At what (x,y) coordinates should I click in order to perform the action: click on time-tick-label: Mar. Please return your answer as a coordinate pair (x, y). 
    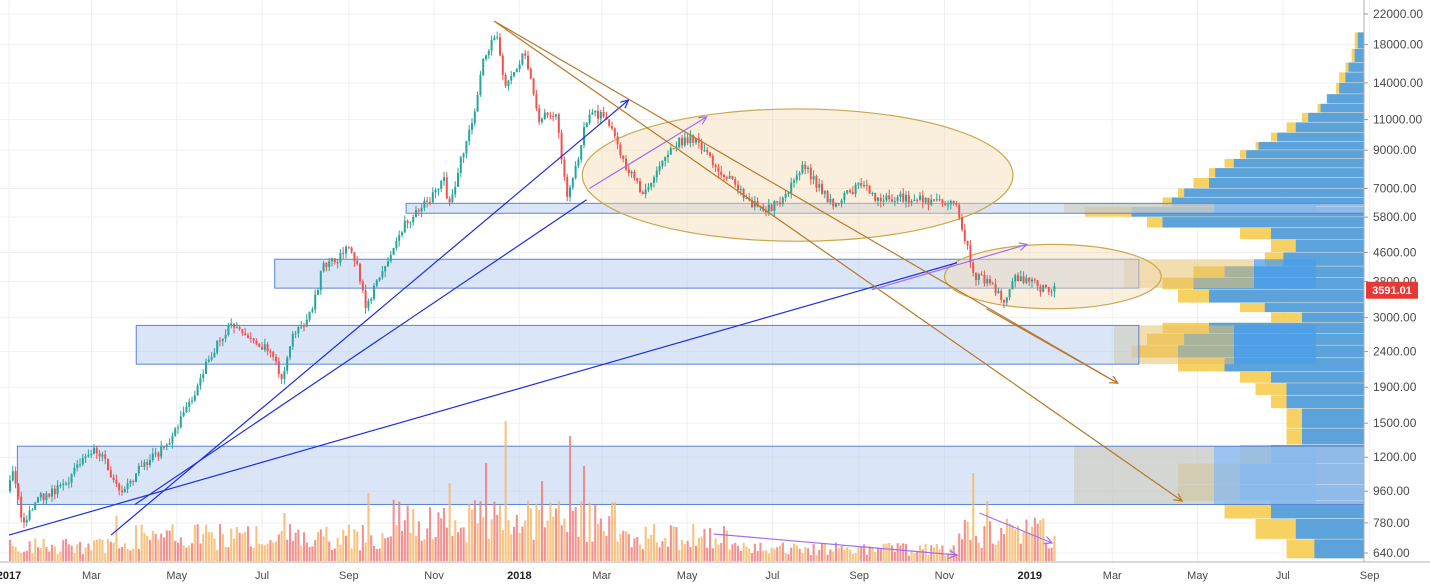
    Looking at the image, I should click on (91, 576).